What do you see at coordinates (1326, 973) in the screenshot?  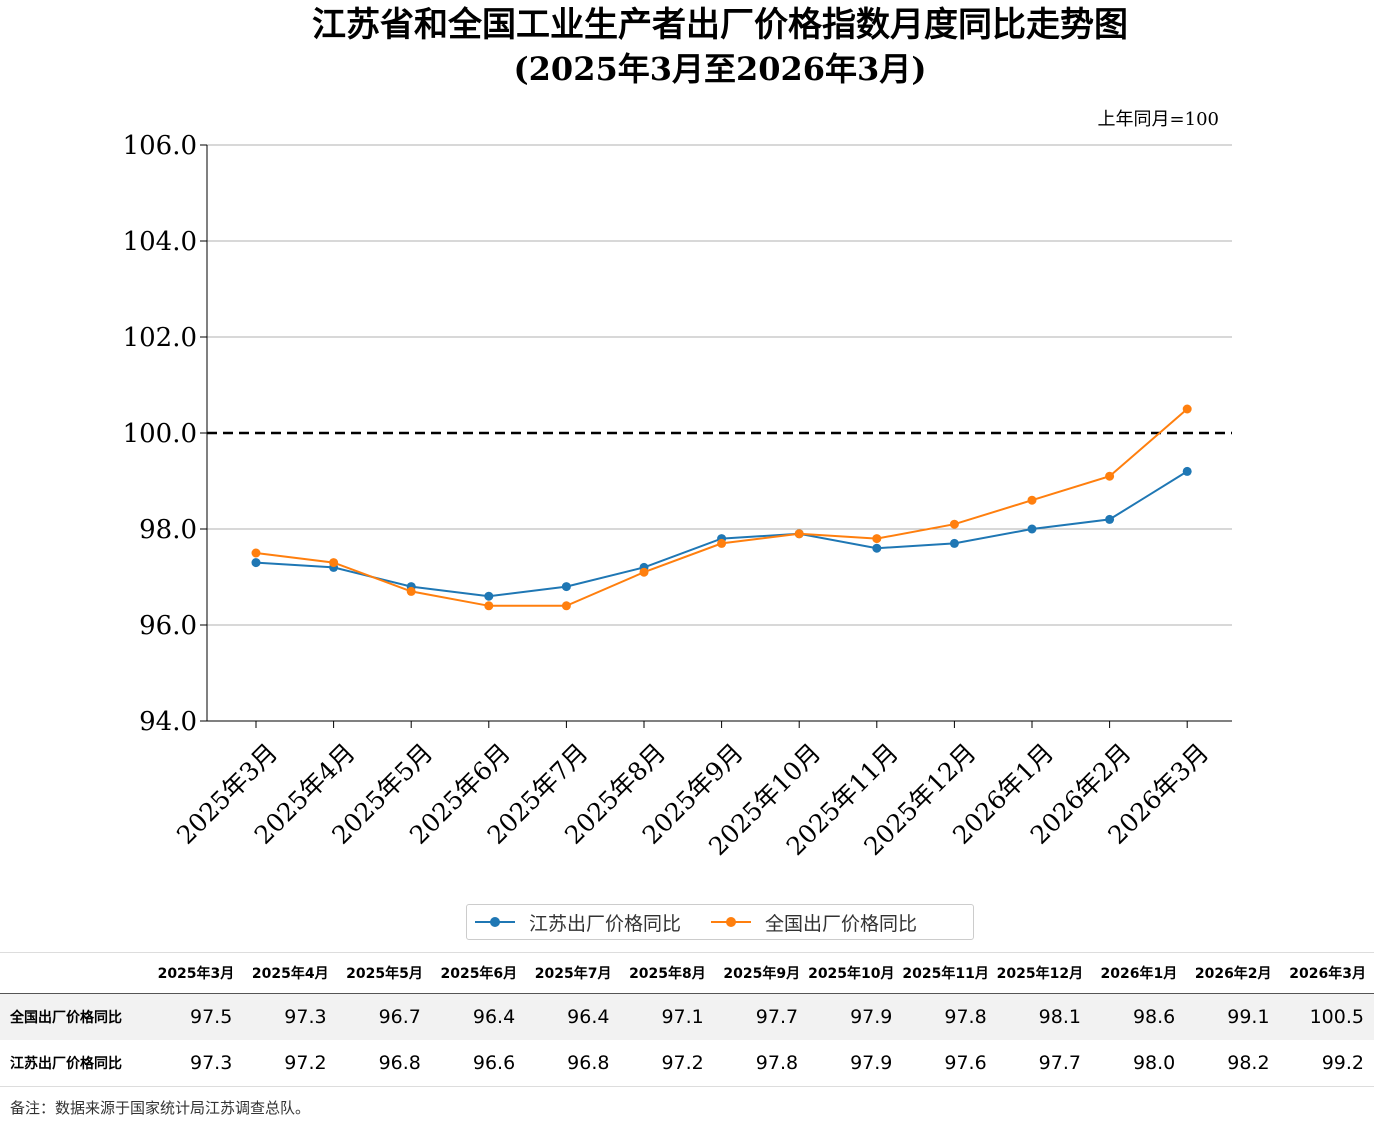 I see `table-header: 2026年3月` at bounding box center [1326, 973].